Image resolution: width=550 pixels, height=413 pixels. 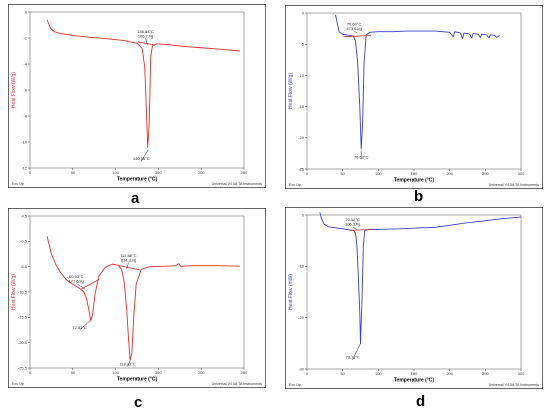 I want to click on y-tick-label: -30, so click(x=301, y=368).